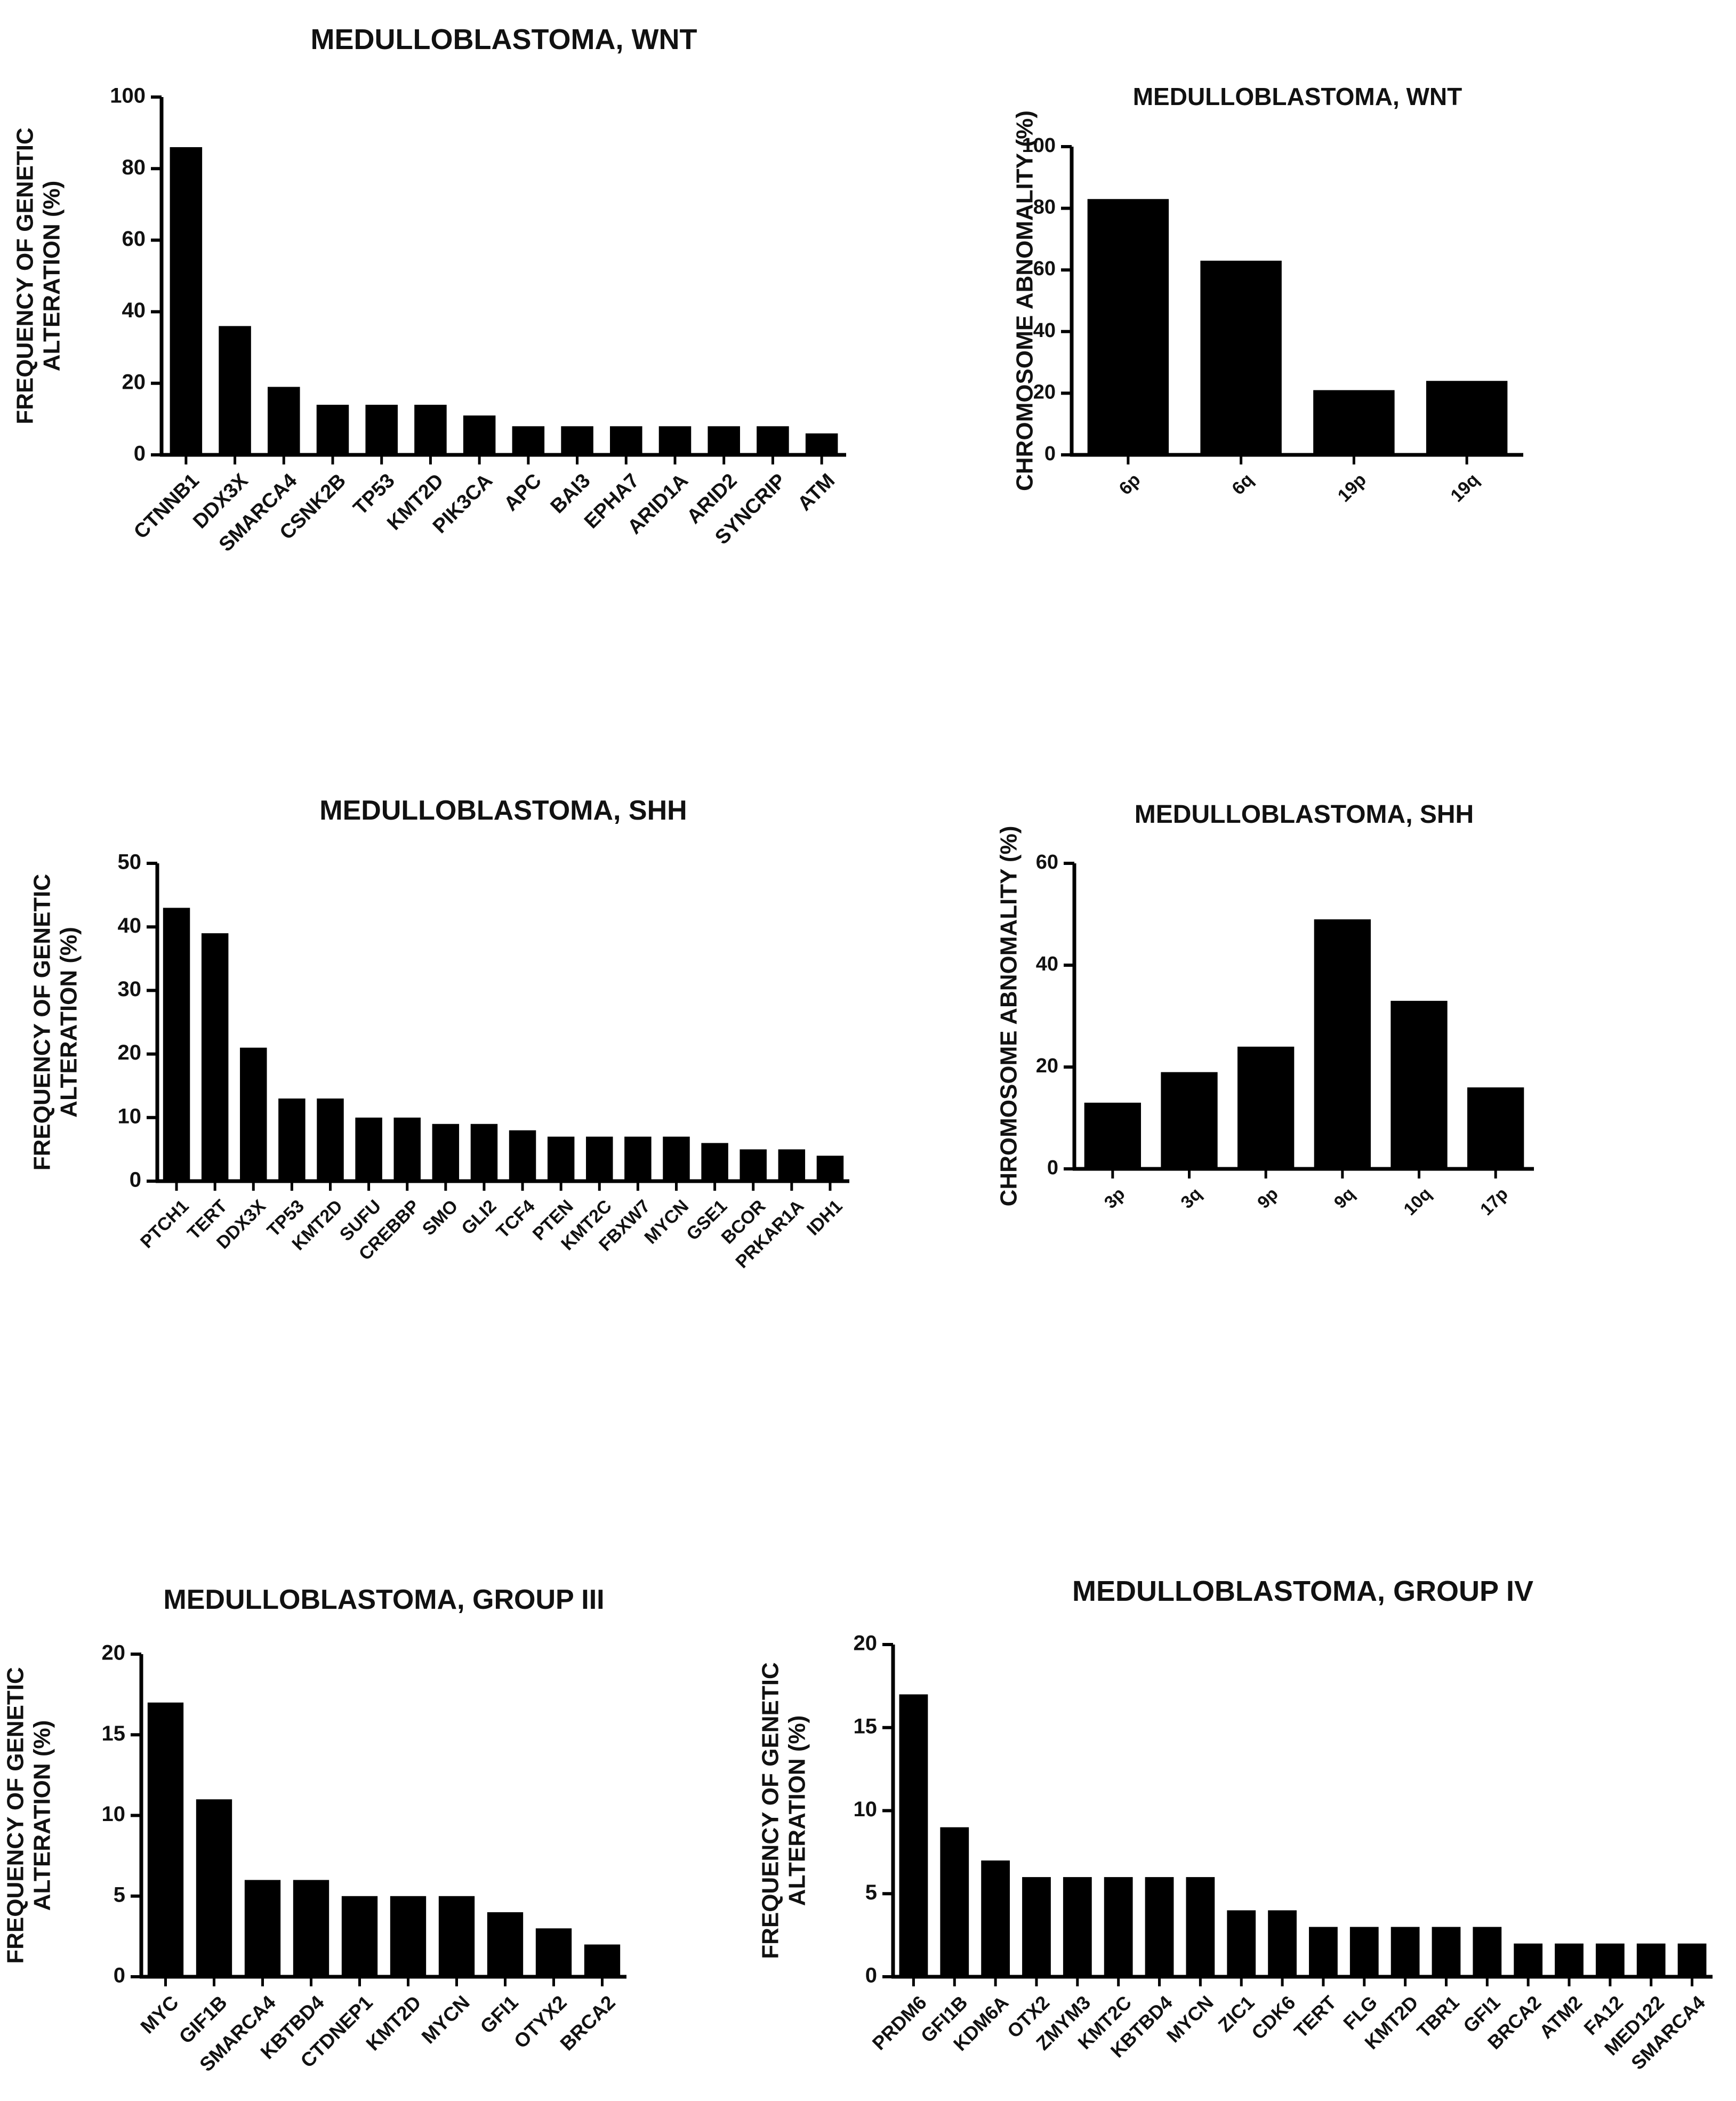 This screenshot has height=2101, width=1736. I want to click on bar-tbr1, so click(1446, 1952).